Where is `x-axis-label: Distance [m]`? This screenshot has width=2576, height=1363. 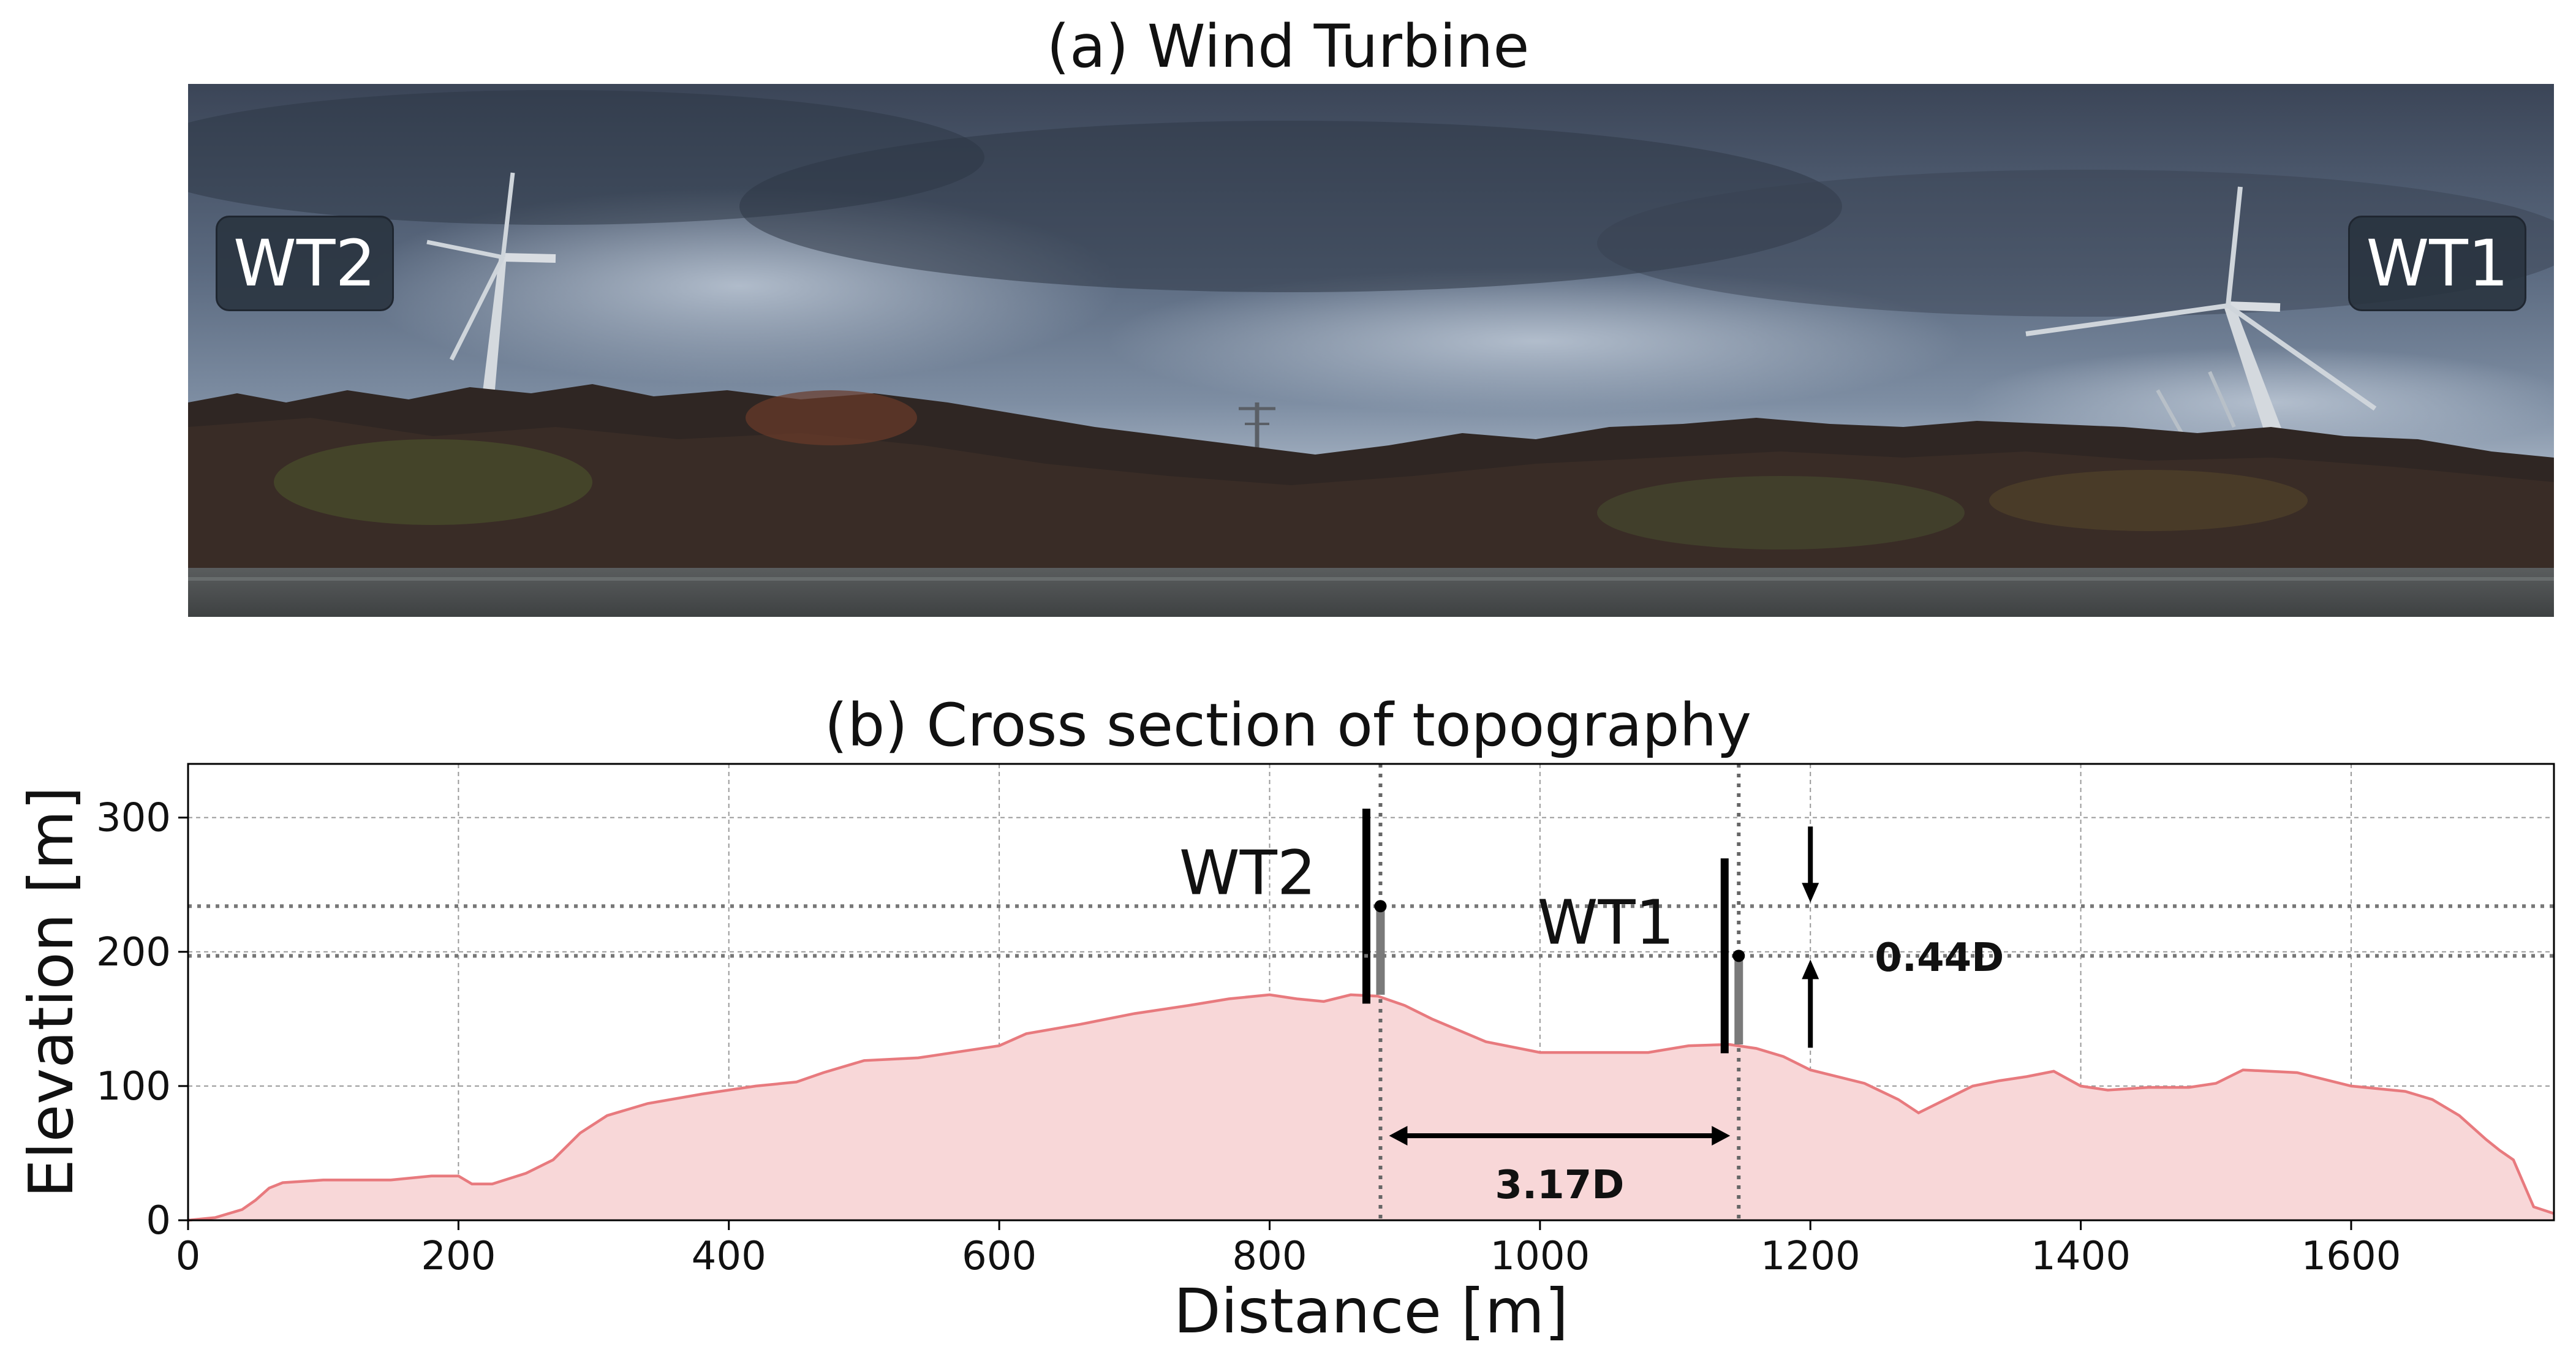 x-axis-label: Distance [m] is located at coordinates (1371, 1311).